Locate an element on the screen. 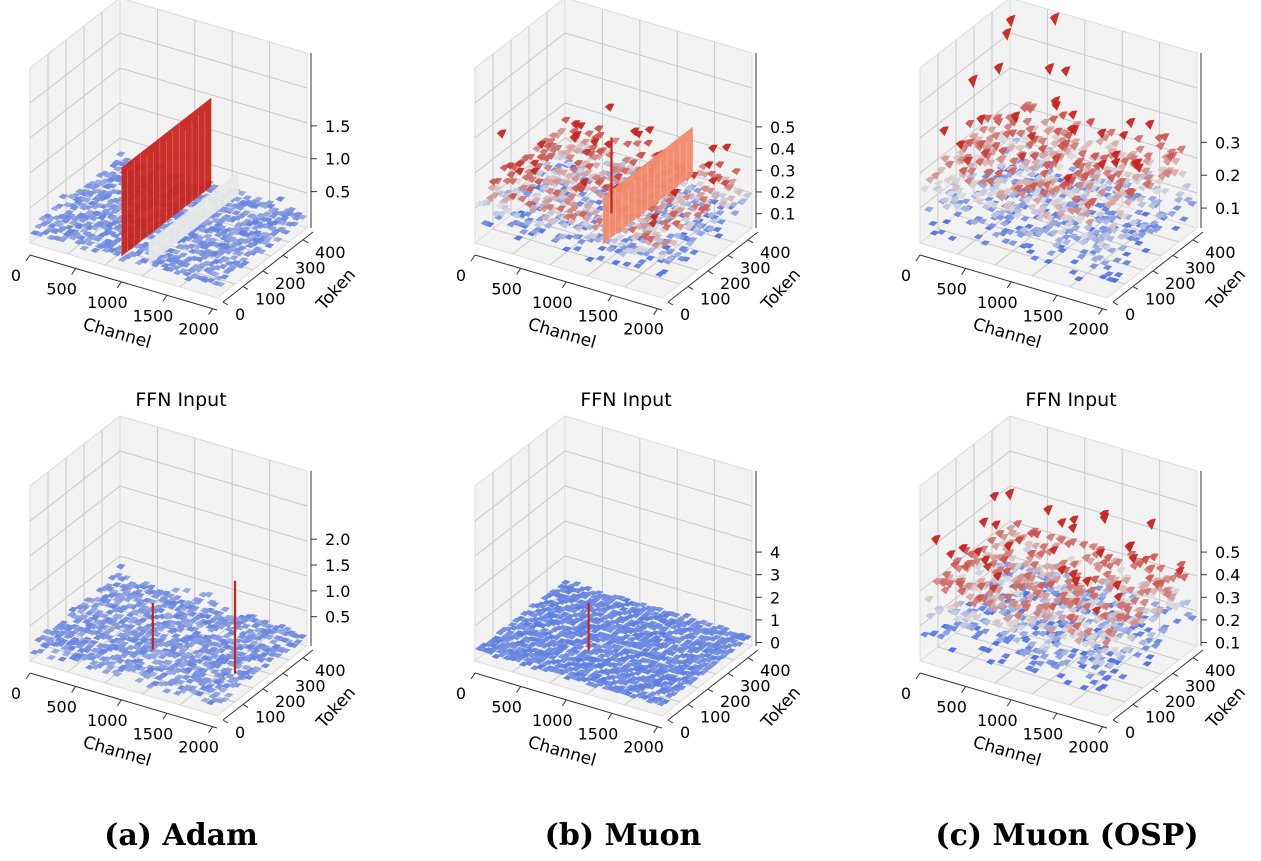  token-axis-line is located at coordinates (268, 267).